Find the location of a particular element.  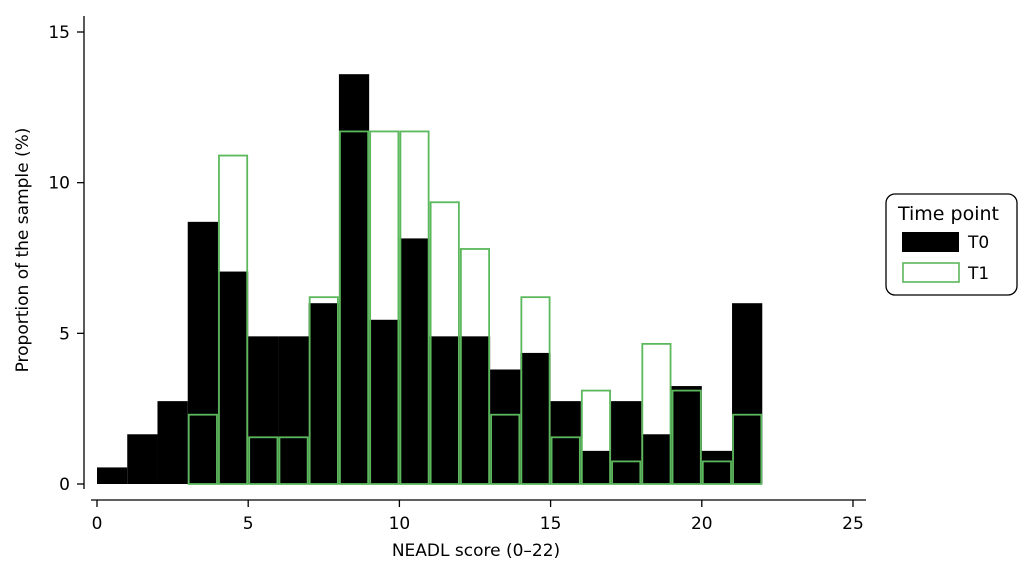

y-axis-title: Proportion of the sample (%) is located at coordinates (23, 250).